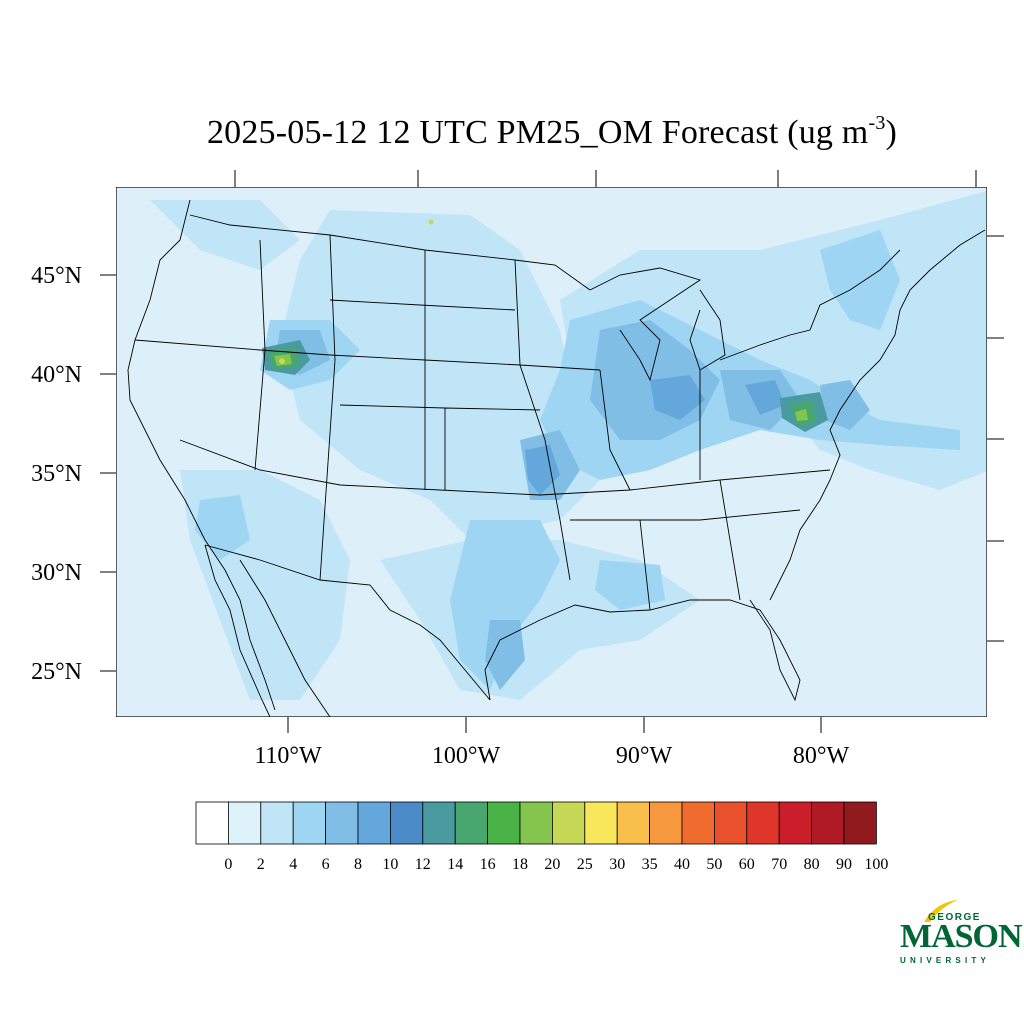  I want to click on lon-label-100: 100°W, so click(466, 756).